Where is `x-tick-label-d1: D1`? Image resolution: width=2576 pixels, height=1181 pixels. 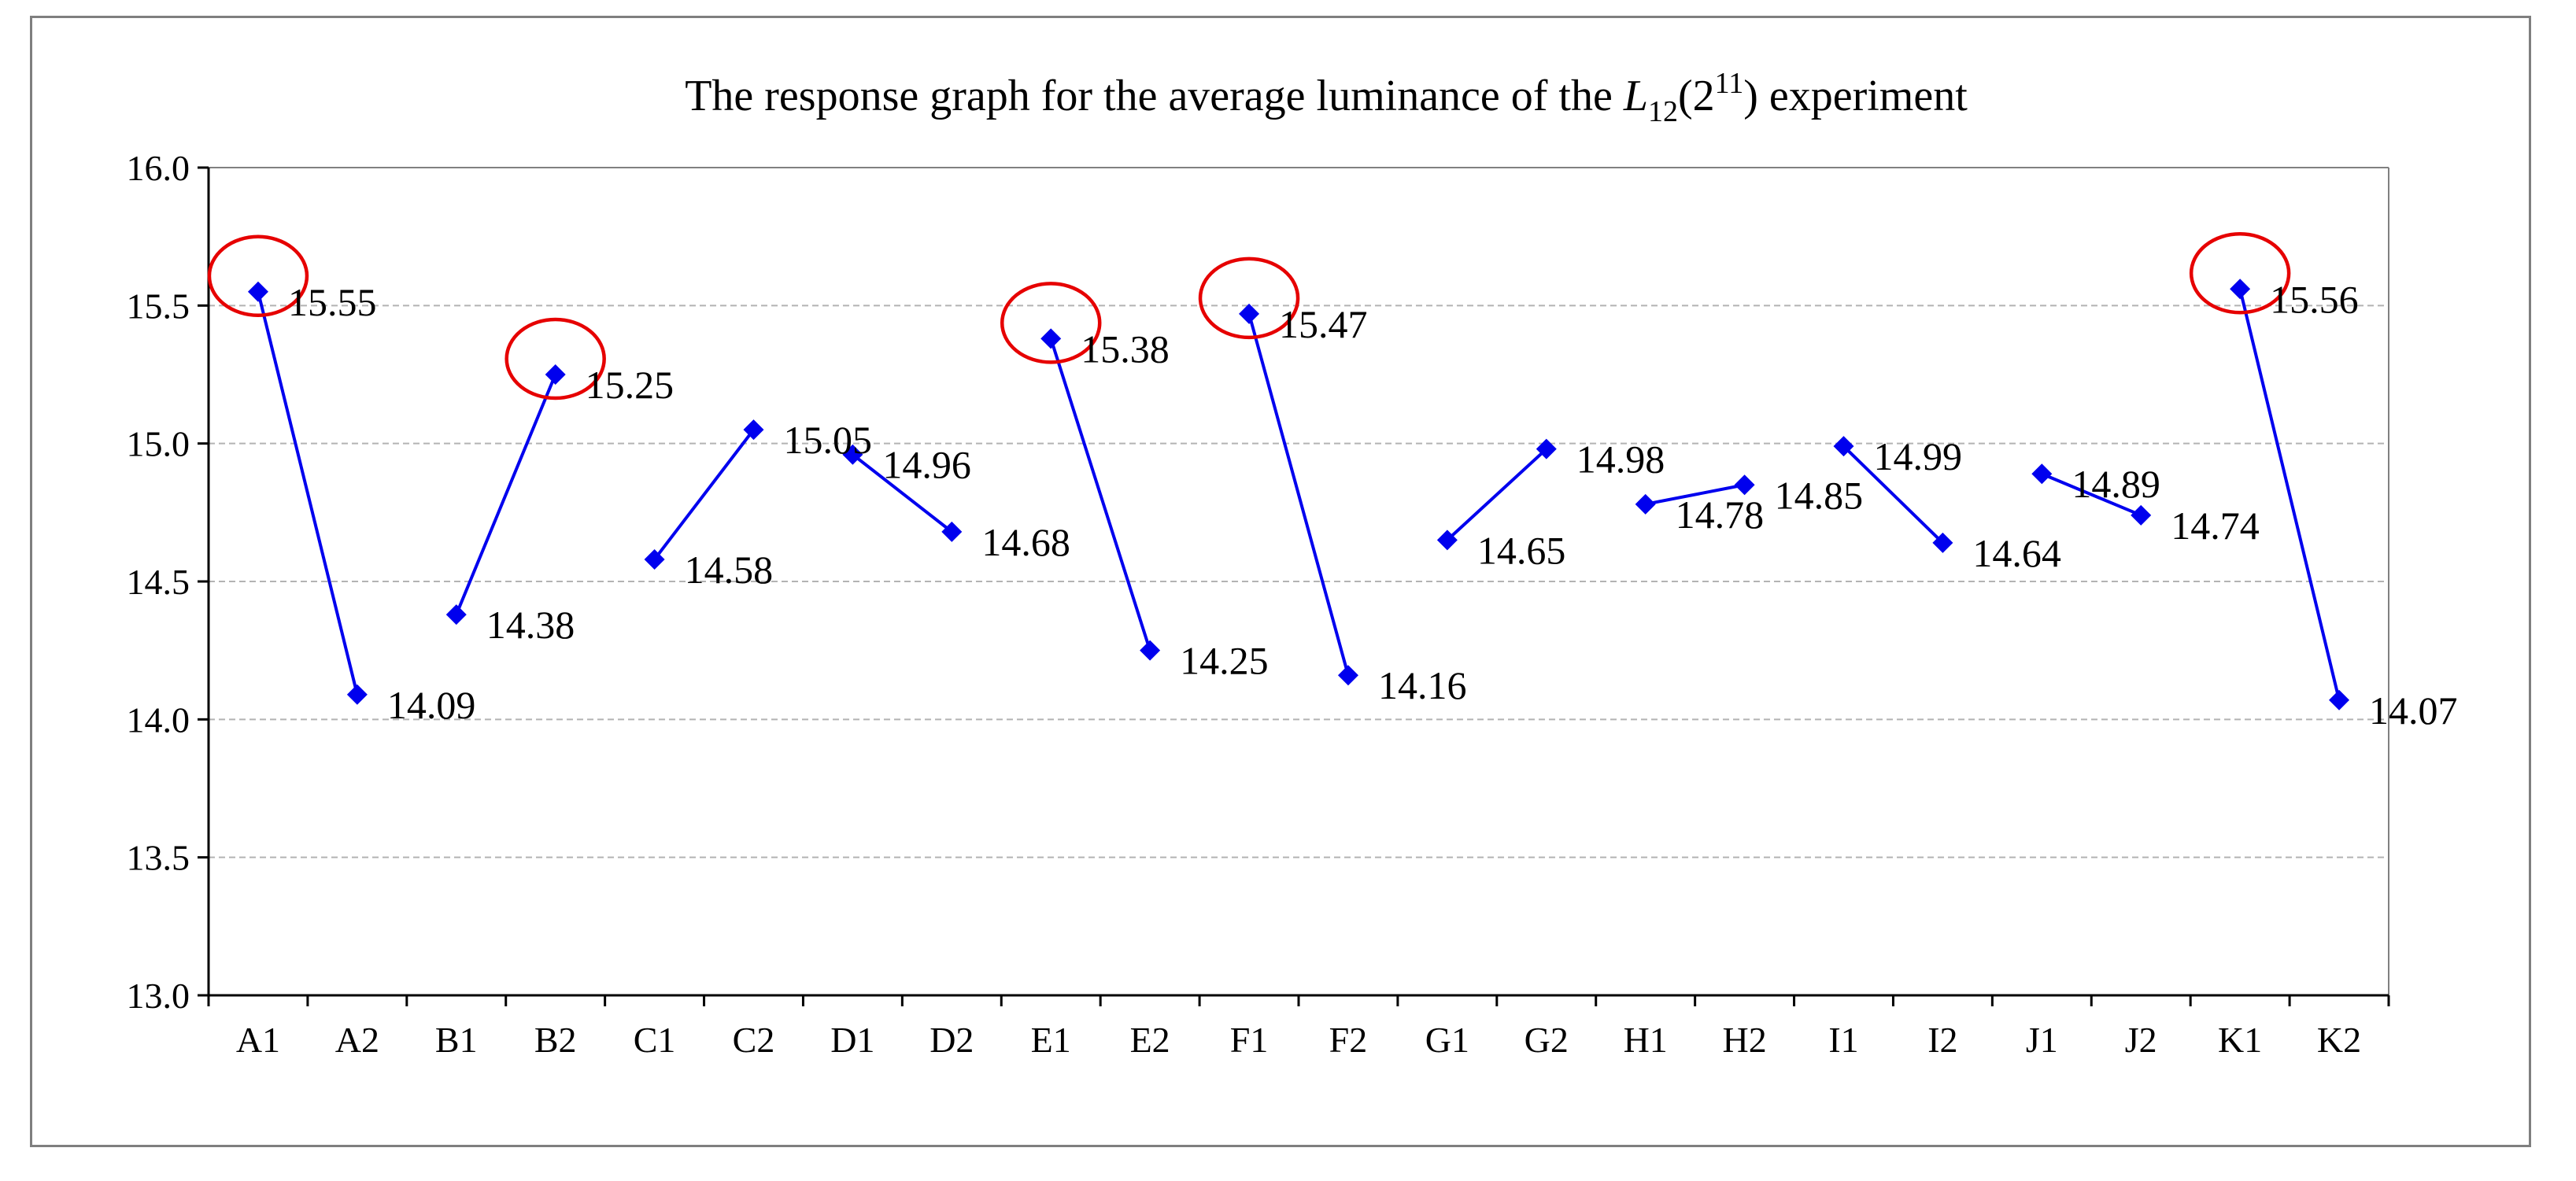 x-tick-label-d1: D1 is located at coordinates (852, 1040).